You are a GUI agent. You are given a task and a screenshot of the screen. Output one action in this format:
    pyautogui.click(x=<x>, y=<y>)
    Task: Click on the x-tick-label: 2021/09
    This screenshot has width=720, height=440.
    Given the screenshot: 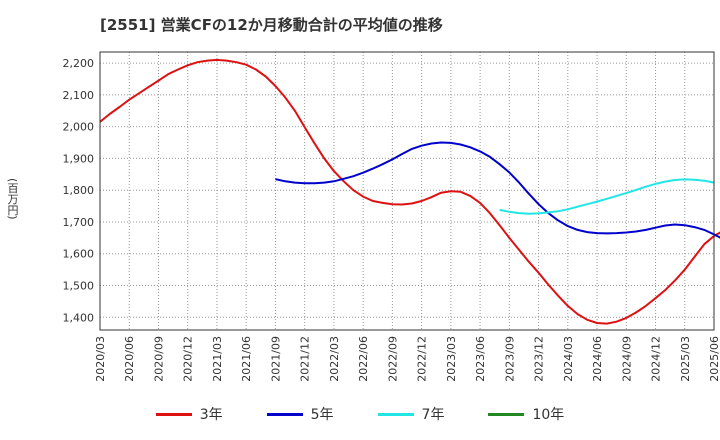 What is the action you would take?
    pyautogui.click(x=275, y=359)
    